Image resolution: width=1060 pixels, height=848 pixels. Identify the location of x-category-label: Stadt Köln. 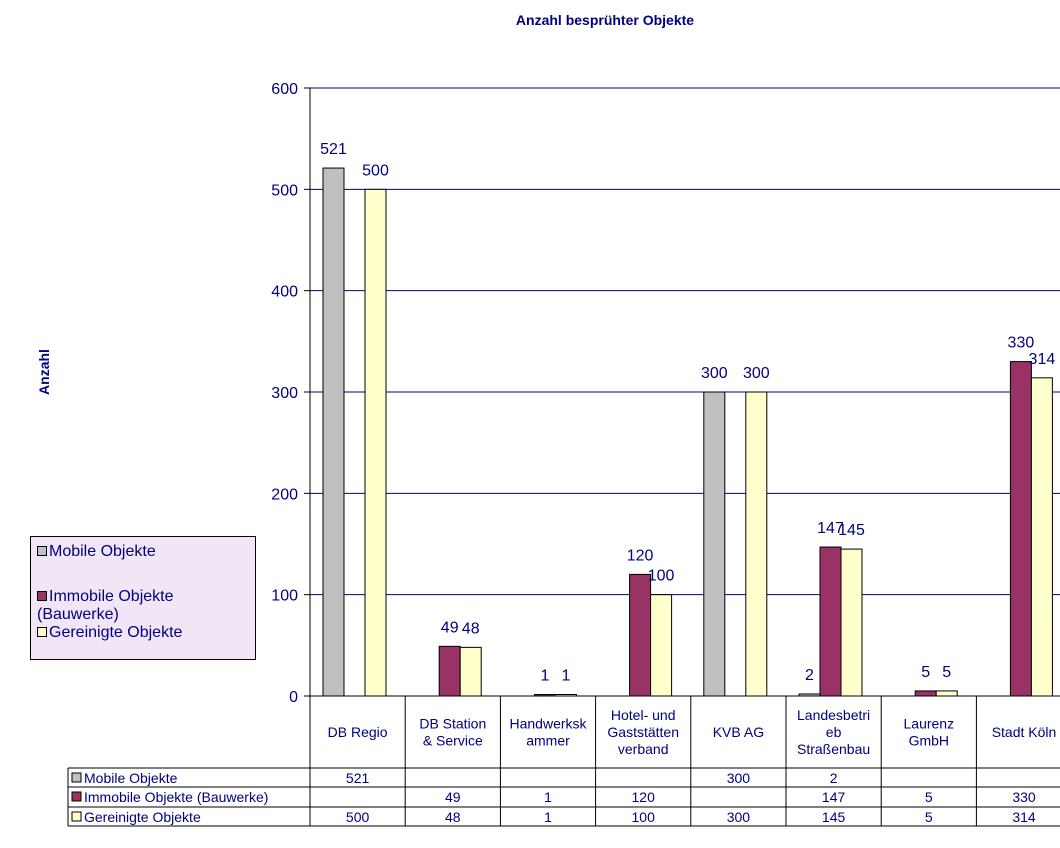
(1024, 732).